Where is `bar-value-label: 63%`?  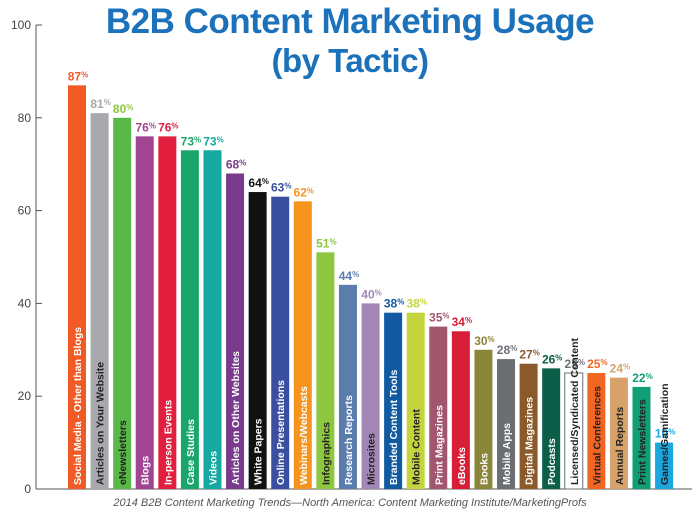
bar-value-label: 63% is located at coordinates (281, 188).